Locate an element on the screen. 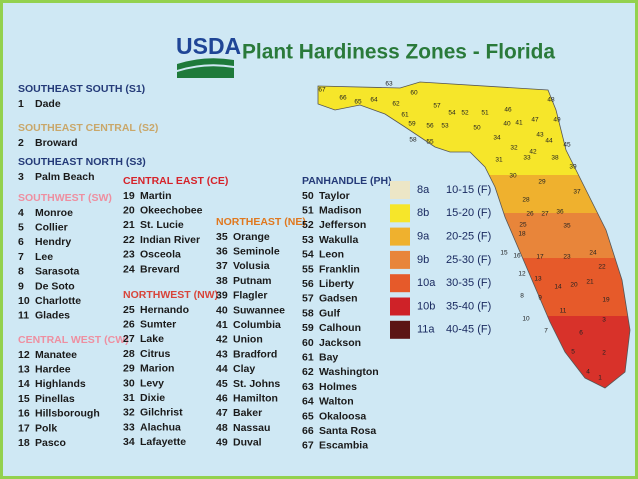 This screenshot has width=638, height=479. county-number: 56 is located at coordinates (308, 284).